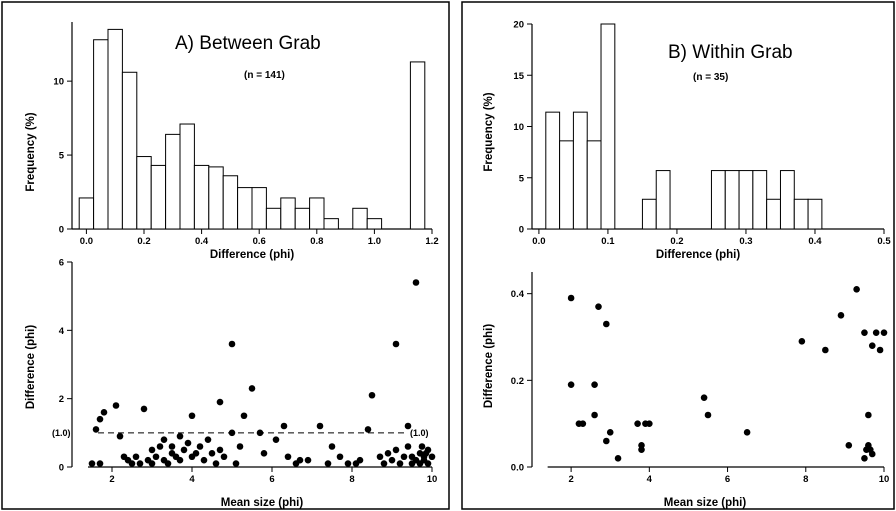  What do you see at coordinates (202, 241) in the screenshot?
I see `hist-a-x-tick-label: 0.4` at bounding box center [202, 241].